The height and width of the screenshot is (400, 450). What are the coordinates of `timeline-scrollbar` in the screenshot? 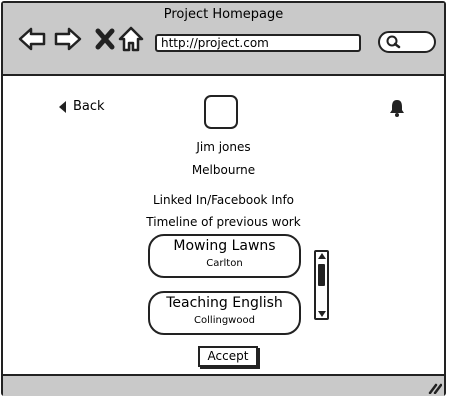 It's located at (321, 285).